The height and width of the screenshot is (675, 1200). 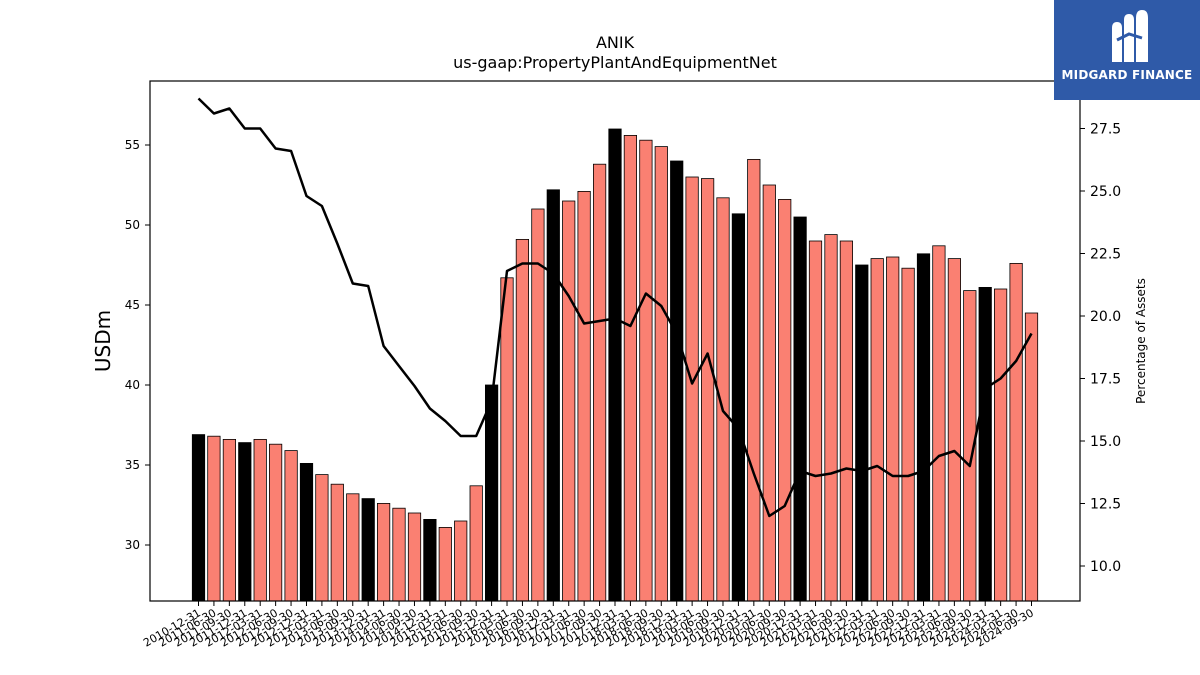 I want to click on y-tick-label: 45, so click(x=132, y=305).